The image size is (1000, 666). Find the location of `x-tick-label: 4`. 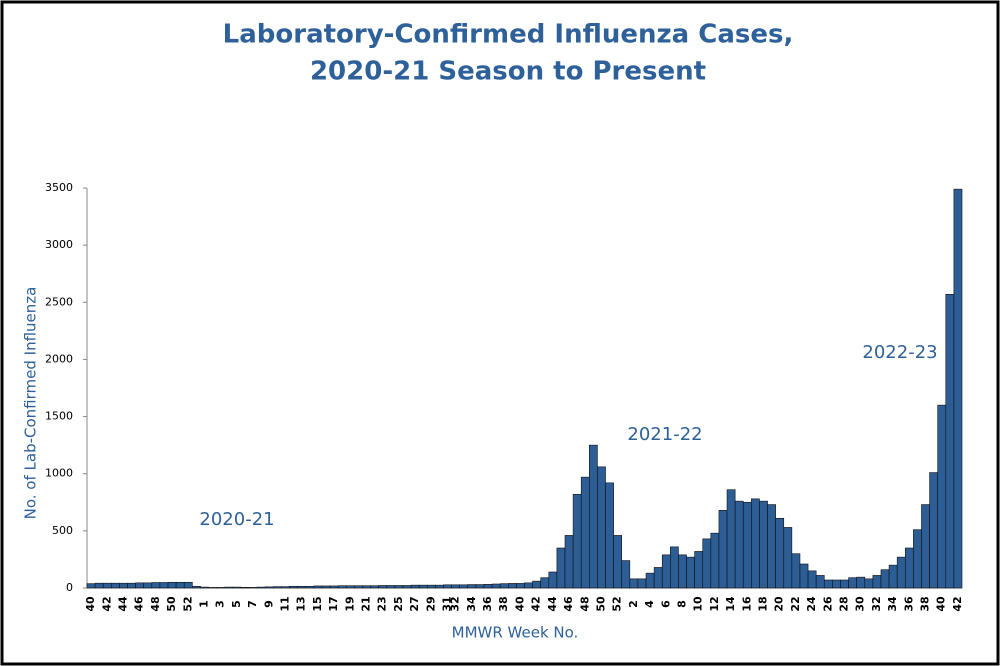

x-tick-label: 4 is located at coordinates (649, 604).